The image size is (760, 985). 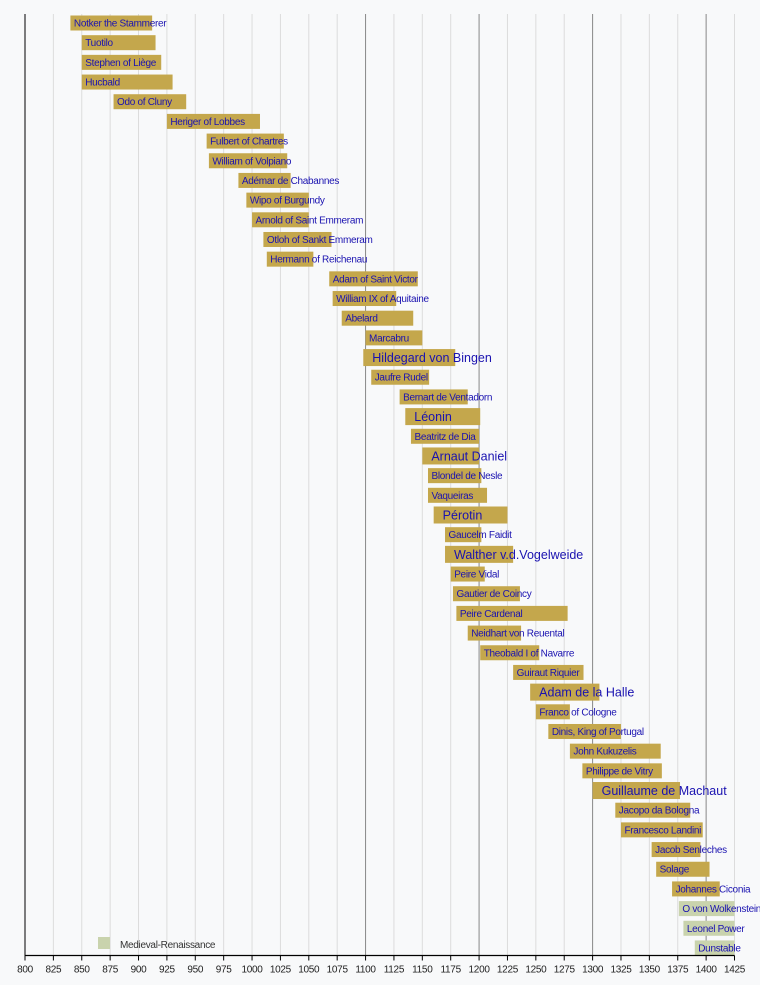 I want to click on composer-label: Tuotilo, so click(x=99, y=43).